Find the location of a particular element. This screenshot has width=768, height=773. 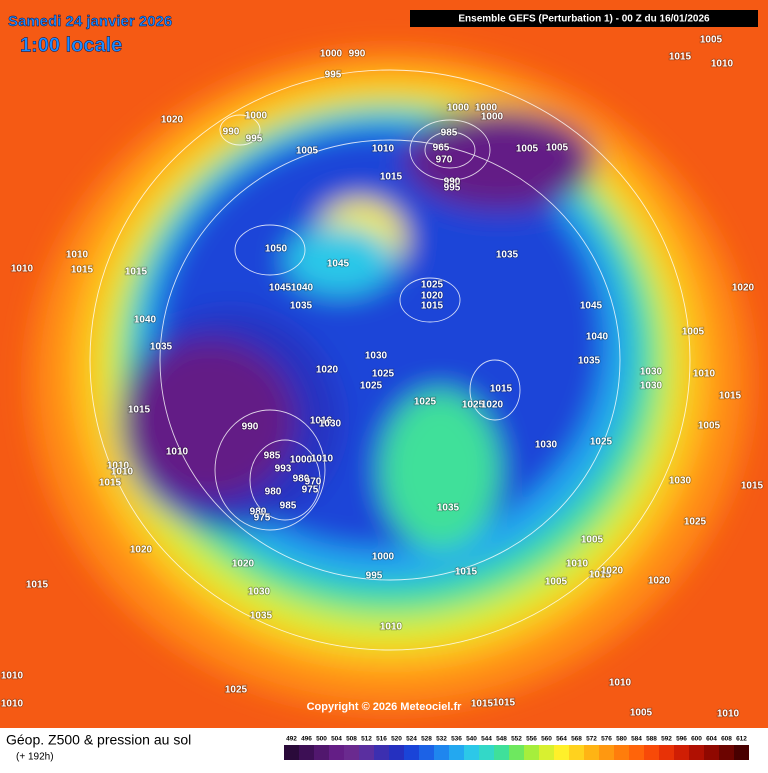

pressure-label: 1016 is located at coordinates (321, 421).